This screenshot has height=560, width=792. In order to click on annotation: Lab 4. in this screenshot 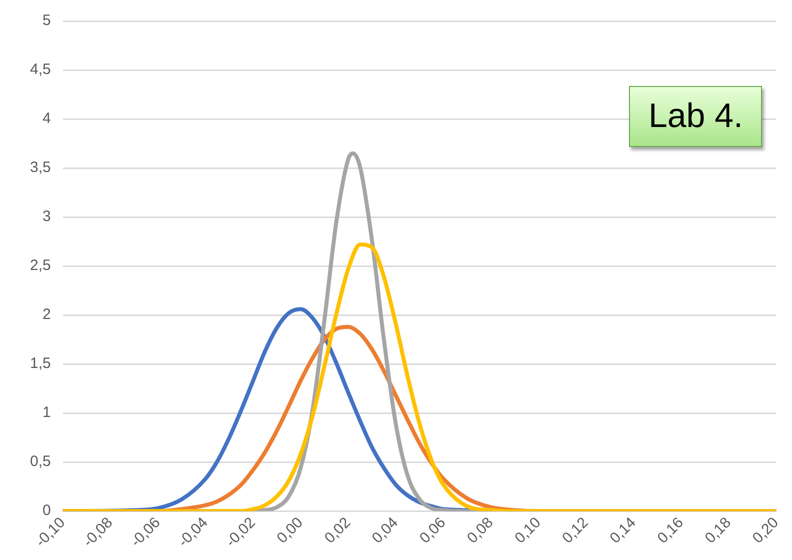, I will do `click(695, 116)`.